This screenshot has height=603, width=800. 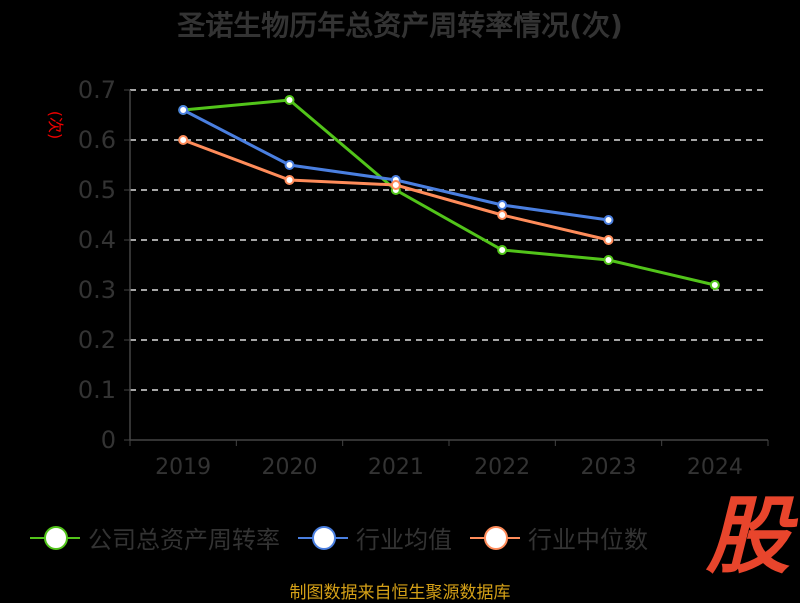 I want to click on legend-item: 行业中位数, so click(x=559, y=537).